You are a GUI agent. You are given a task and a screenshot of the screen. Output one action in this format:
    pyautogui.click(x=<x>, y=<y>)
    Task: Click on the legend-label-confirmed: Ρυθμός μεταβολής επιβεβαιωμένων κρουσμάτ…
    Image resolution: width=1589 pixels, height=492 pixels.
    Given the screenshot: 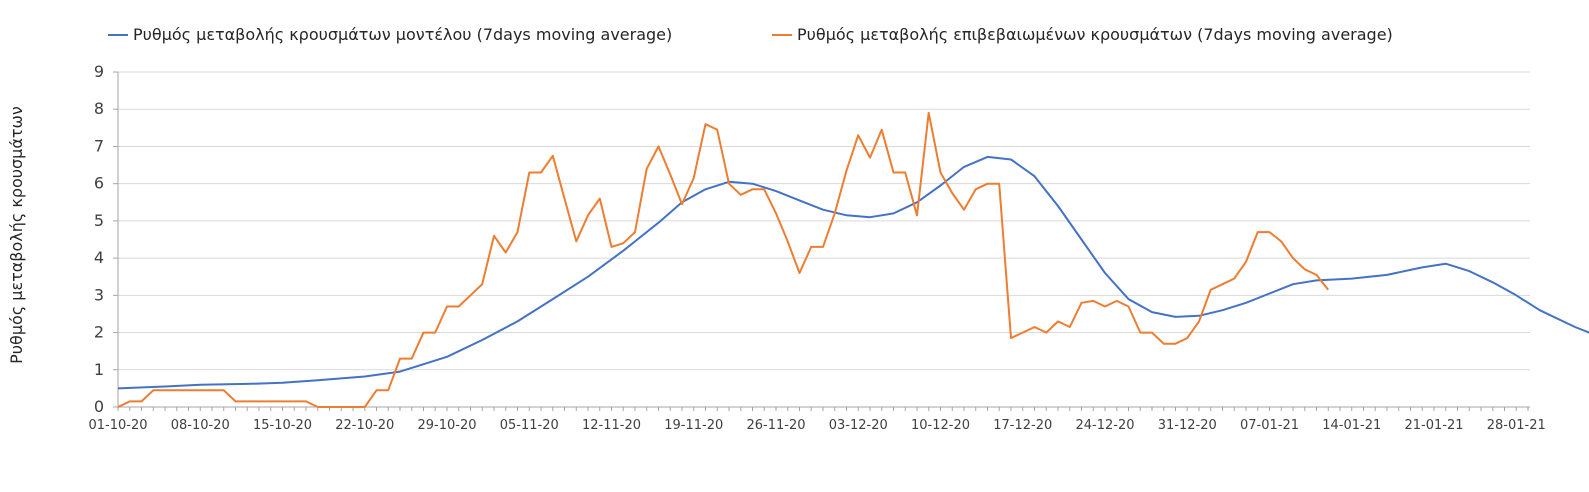 What is the action you would take?
    pyautogui.click(x=1095, y=34)
    